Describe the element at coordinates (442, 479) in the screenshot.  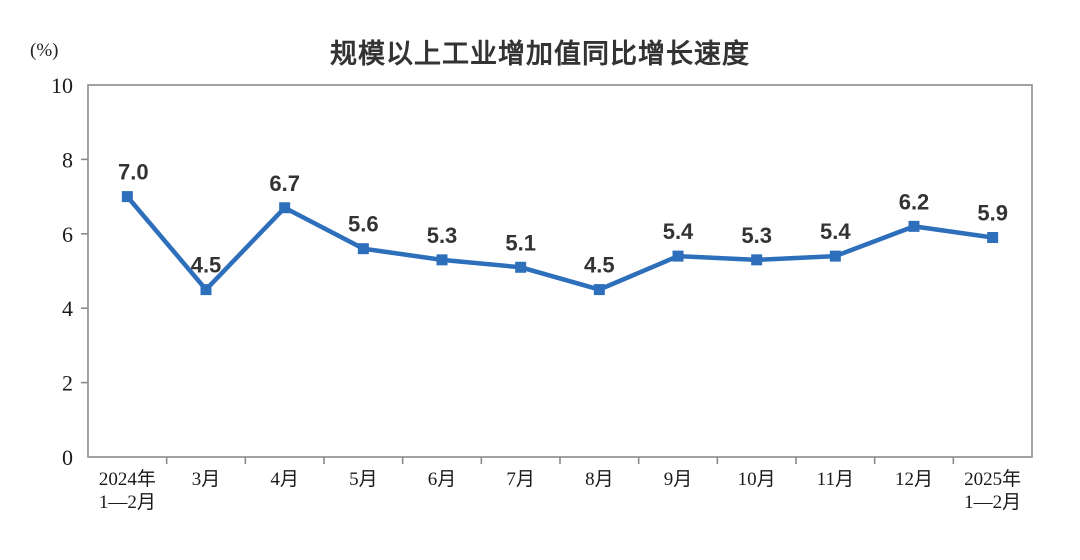
I see `x-axis-tick-label: 6月` at that location.